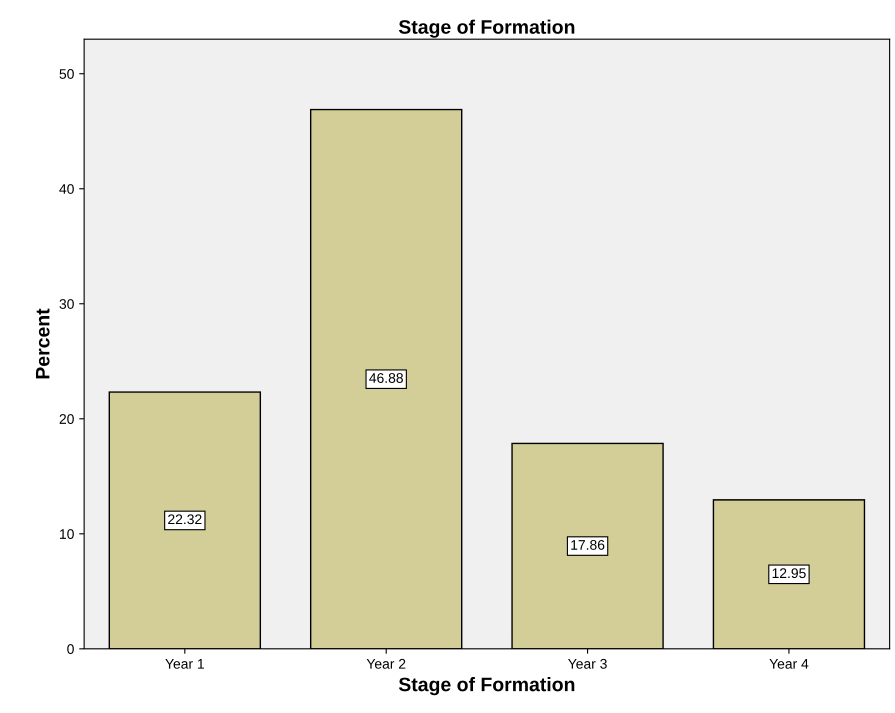 This screenshot has width=895, height=713. I want to click on y-tick-label: 10, so click(67, 534).